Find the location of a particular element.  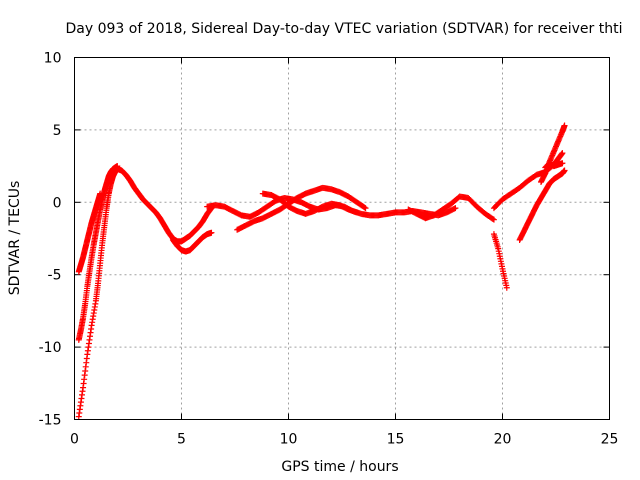

x-tick-label: 10 is located at coordinates (289, 440).